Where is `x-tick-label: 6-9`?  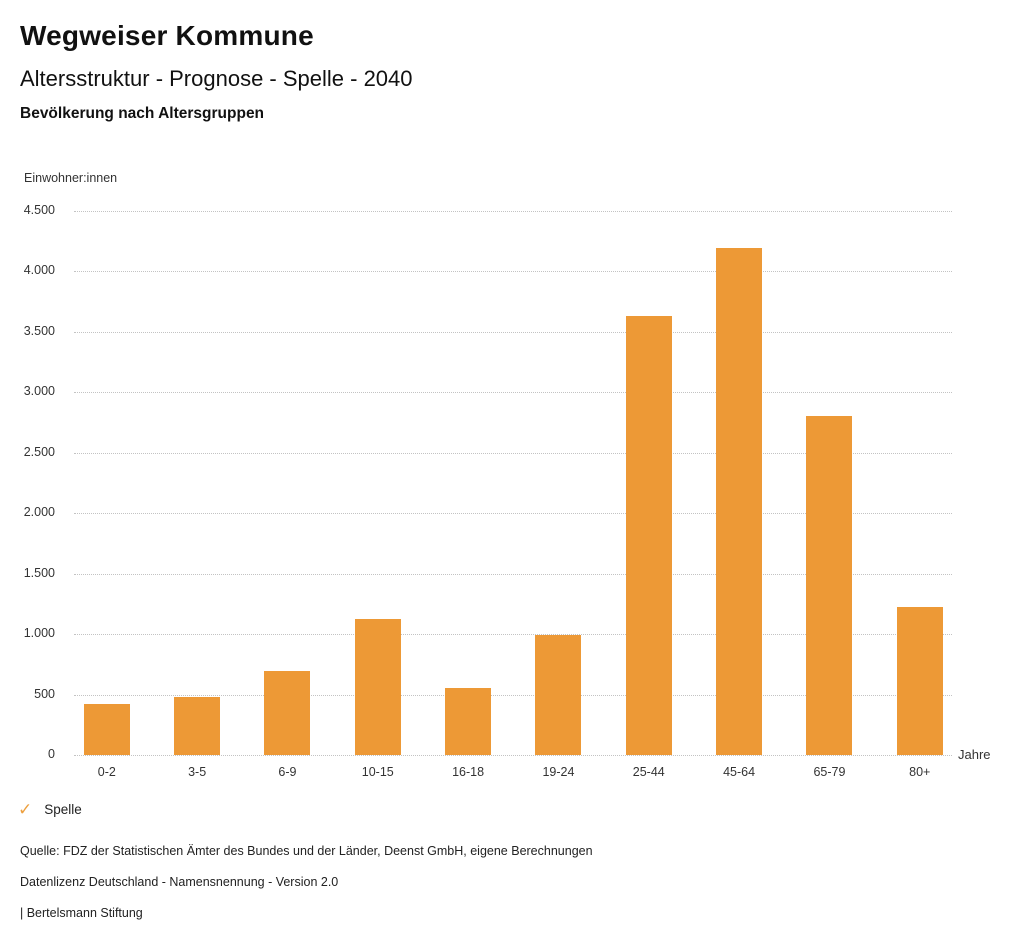 x-tick-label: 6-9 is located at coordinates (287, 772).